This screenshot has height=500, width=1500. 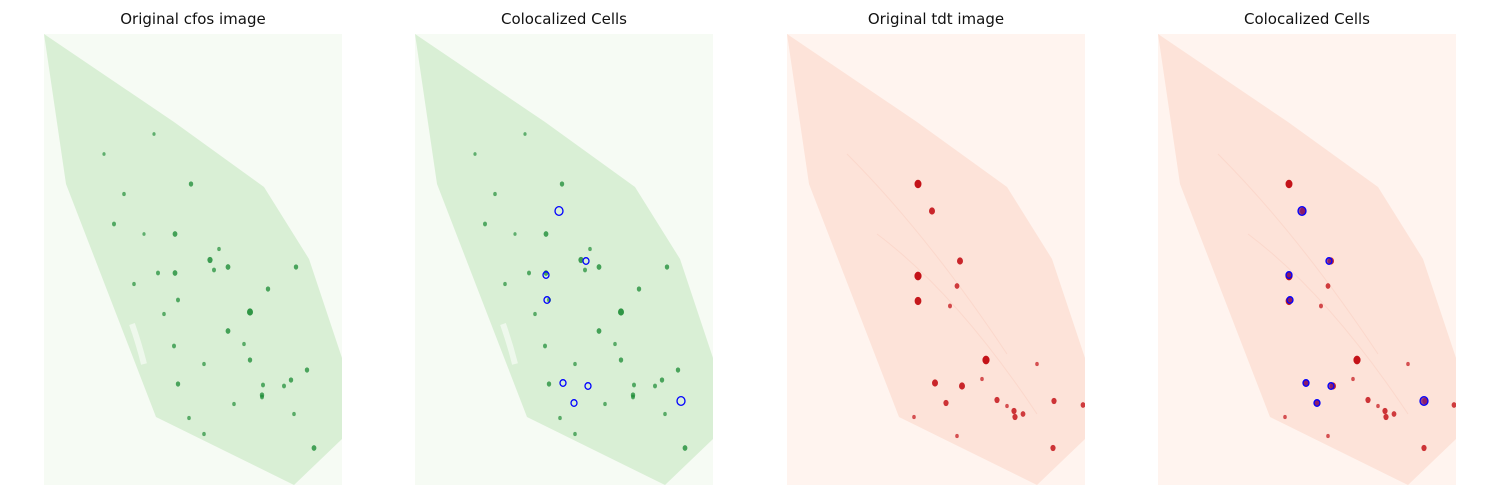 What do you see at coordinates (936, 19) in the screenshot?
I see `panel-title-original-tdt: Original tdt image` at bounding box center [936, 19].